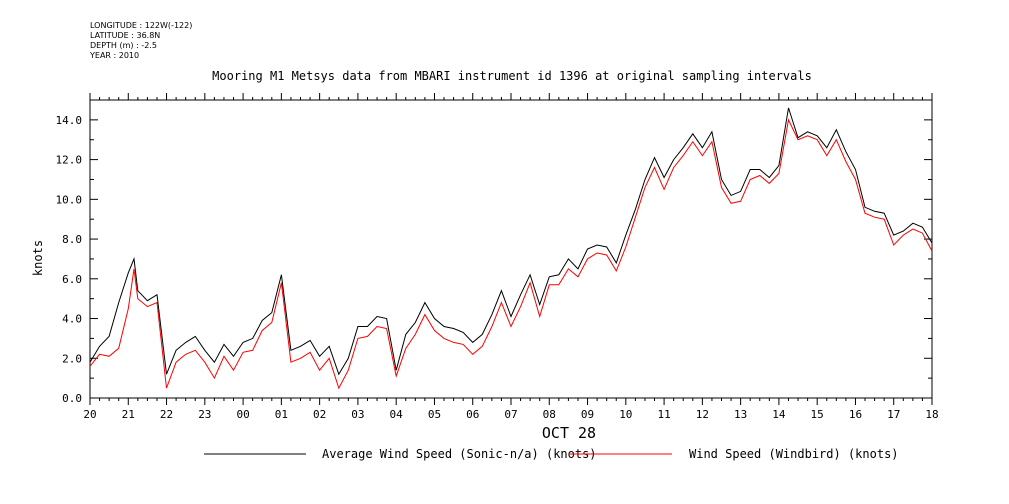  What do you see at coordinates (794, 454) in the screenshot?
I see `legend-label-windbird: Wind Speed (Windbird) (knots)` at bounding box center [794, 454].